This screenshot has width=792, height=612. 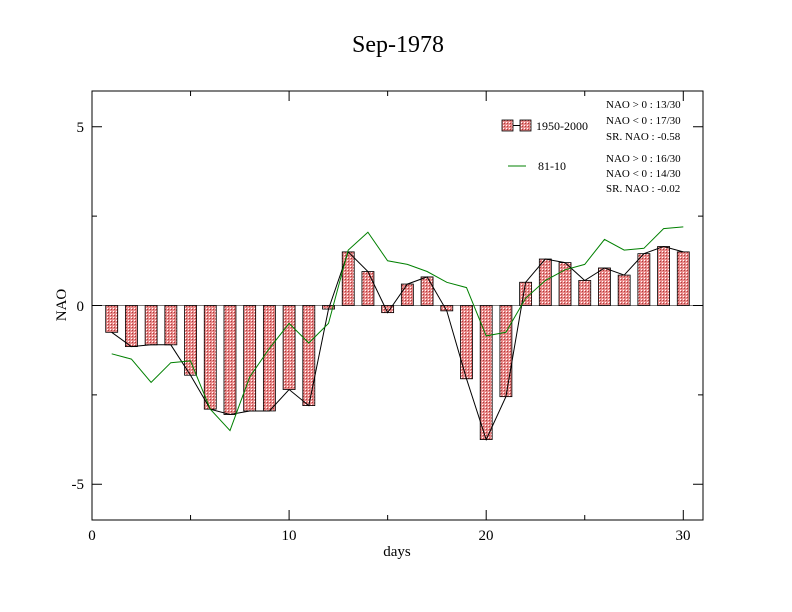 What do you see at coordinates (552, 166) in the screenshot?
I see `legend-label-81-10: 81-10` at bounding box center [552, 166].